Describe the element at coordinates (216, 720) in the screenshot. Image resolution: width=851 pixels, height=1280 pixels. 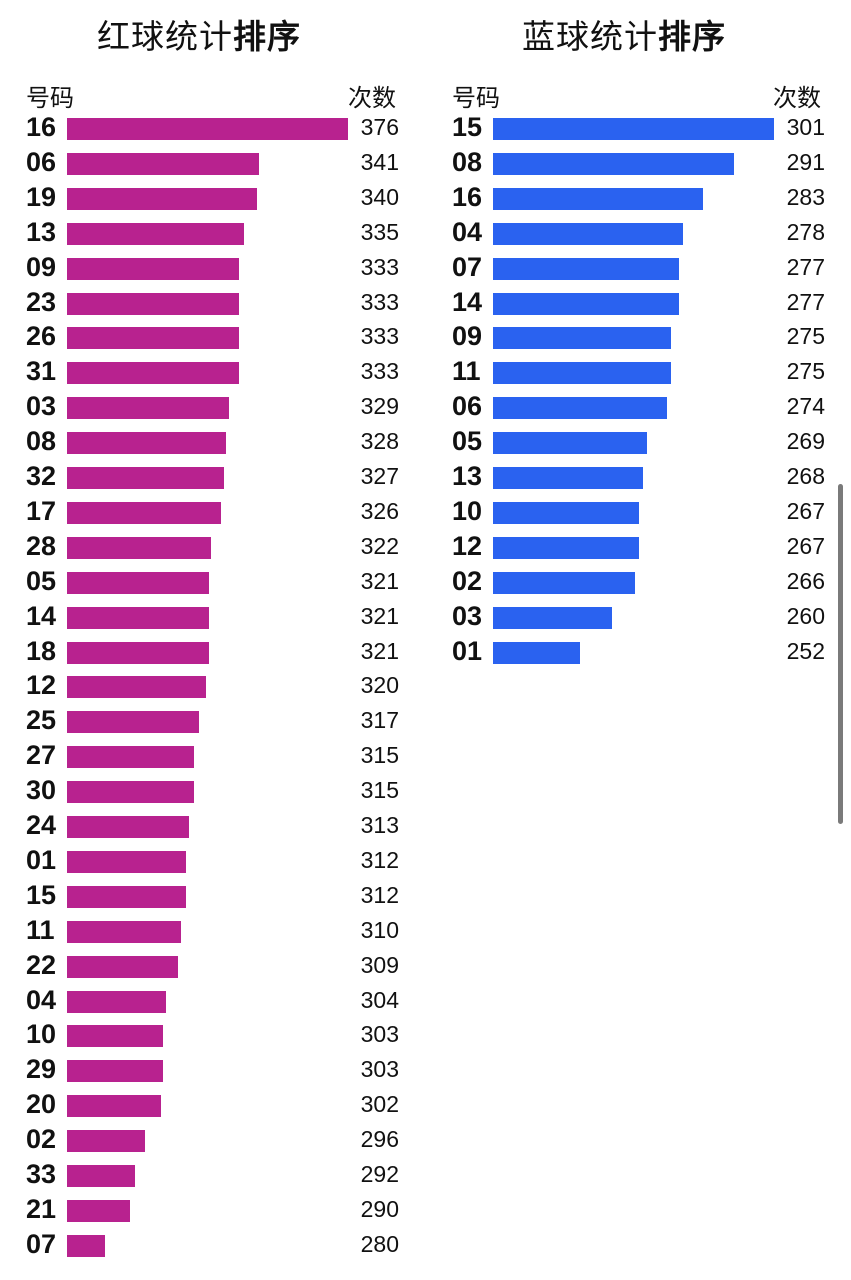
I see `red-ball-row: 25 317` at that location.